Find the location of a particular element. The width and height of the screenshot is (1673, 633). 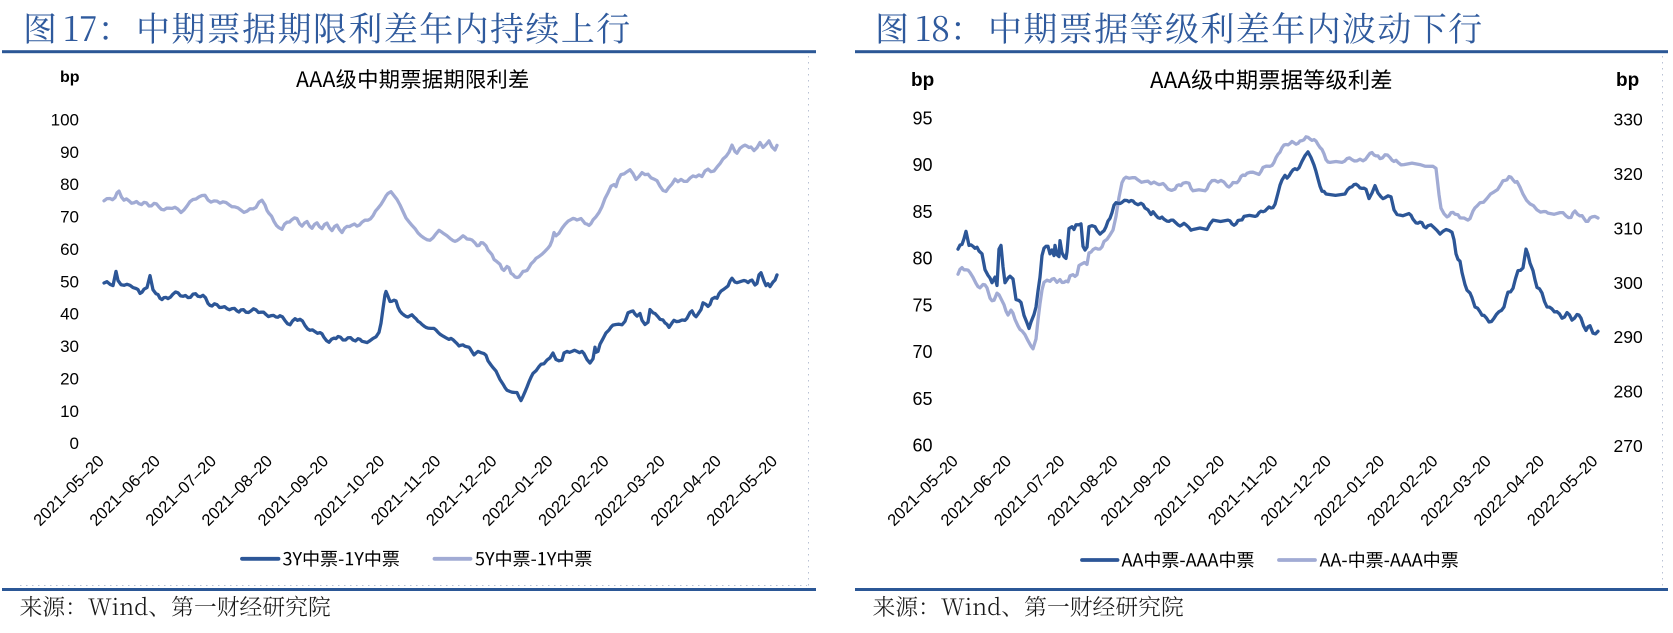

svg-text: 10 is located at coordinates (69, 411).